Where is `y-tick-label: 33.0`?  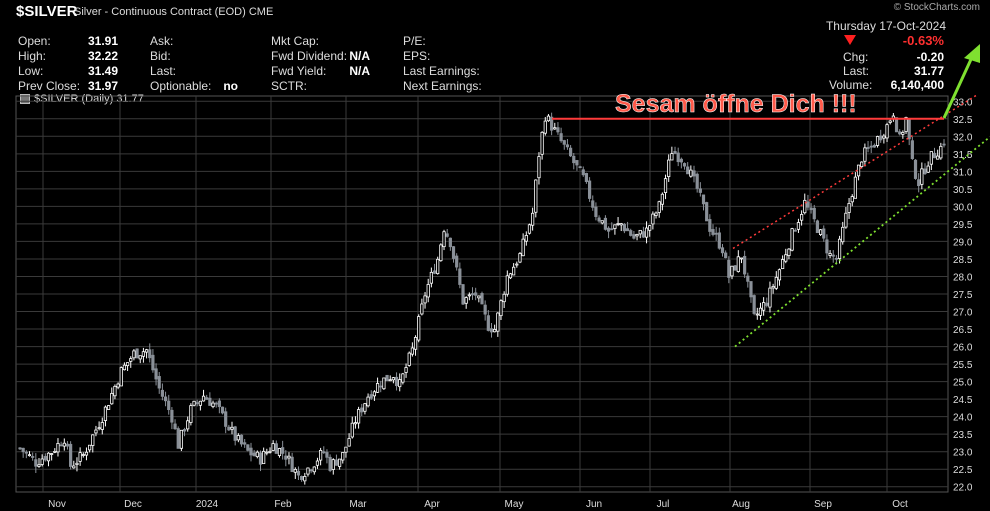
y-tick-label: 33.0 is located at coordinates (963, 102).